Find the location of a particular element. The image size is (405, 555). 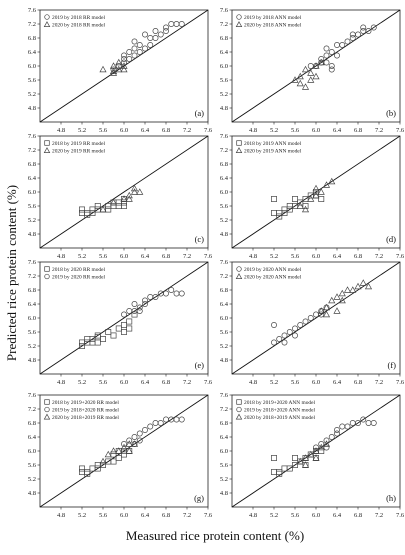

legend-label: 2018 by 2020 RR model is located at coordinates (79, 270).